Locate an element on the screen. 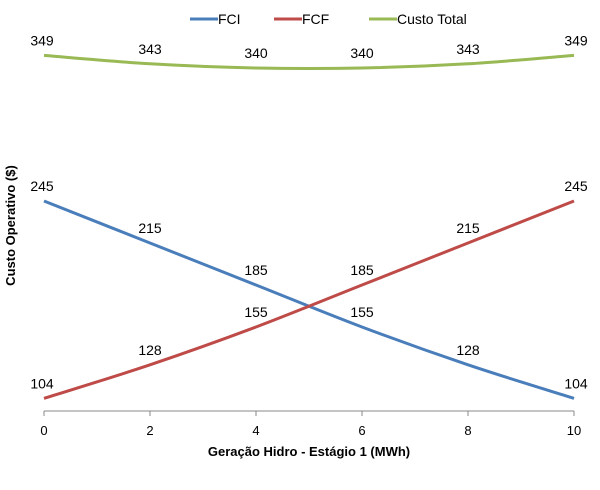  legend-entry: FCF is located at coordinates (315, 19).